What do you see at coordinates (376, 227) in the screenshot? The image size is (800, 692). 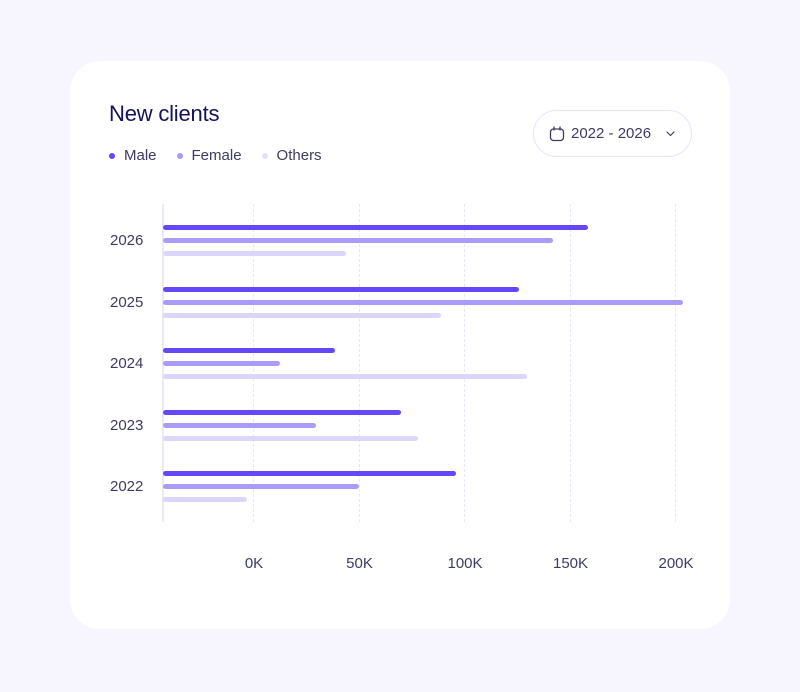 I see `bar-male-2026` at bounding box center [376, 227].